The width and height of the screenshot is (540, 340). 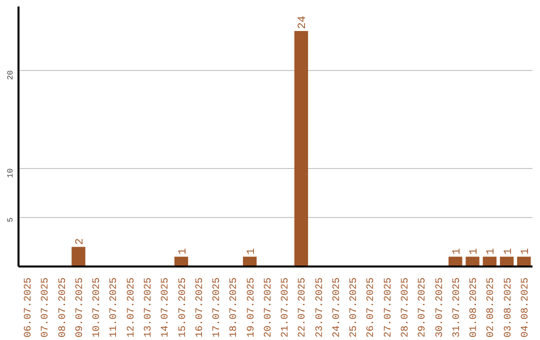 What do you see at coordinates (388, 307) in the screenshot?
I see `x-tick-label: 27.07.2025` at bounding box center [388, 307].